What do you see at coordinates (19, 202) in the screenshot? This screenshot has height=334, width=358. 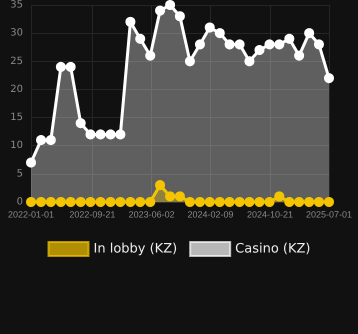 I see `y-tick-label: 0` at bounding box center [19, 202].